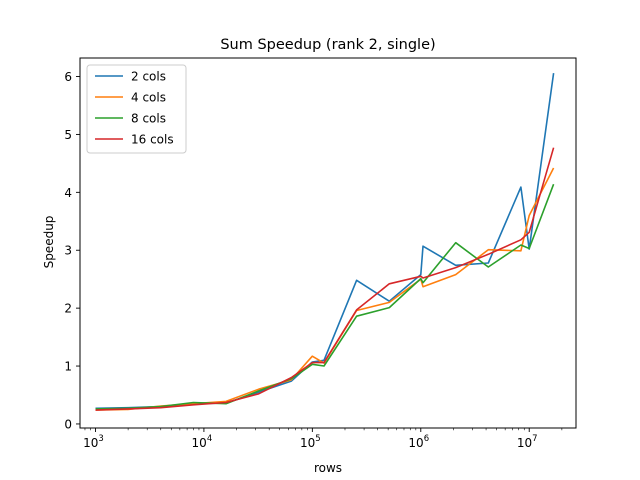  Describe the element at coordinates (202, 442) in the screenshot. I see `x-tick-label: 10⁴` at that location.